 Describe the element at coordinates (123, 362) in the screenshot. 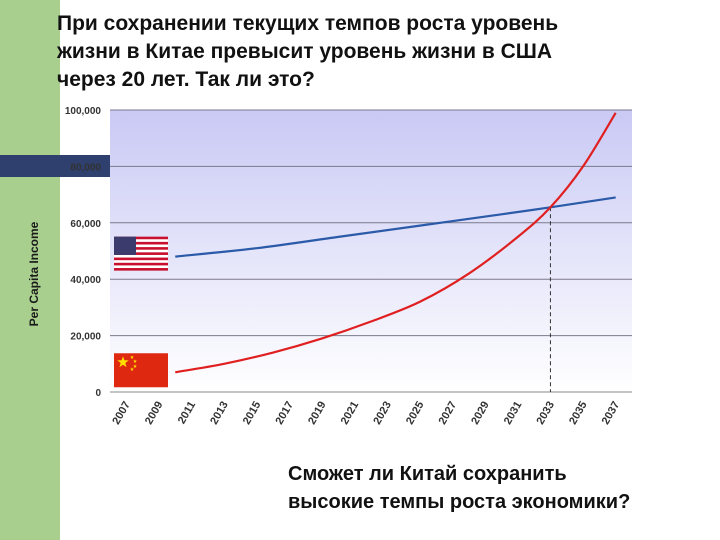

I see `china-flag-star` at that location.